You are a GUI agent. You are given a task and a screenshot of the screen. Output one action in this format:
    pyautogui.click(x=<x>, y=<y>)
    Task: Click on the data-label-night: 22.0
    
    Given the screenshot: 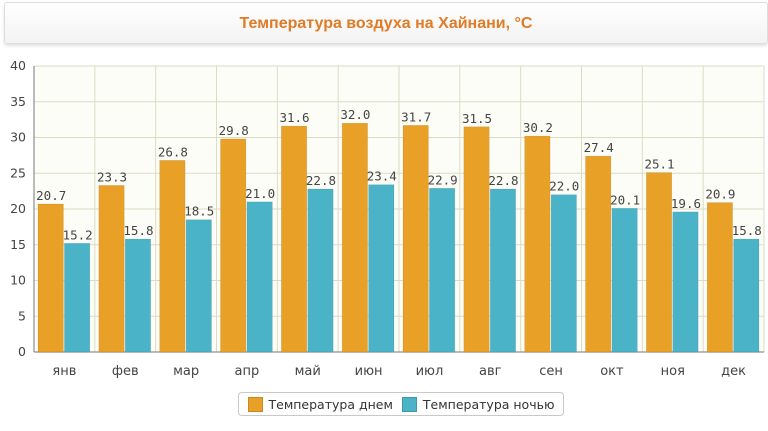 What is the action you would take?
    pyautogui.click(x=564, y=186)
    